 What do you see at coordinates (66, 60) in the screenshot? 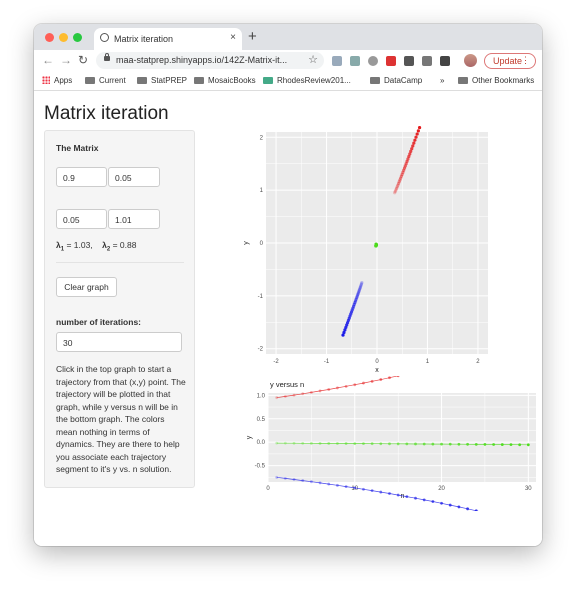
I see `forward-icon: →` at bounding box center [66, 60].